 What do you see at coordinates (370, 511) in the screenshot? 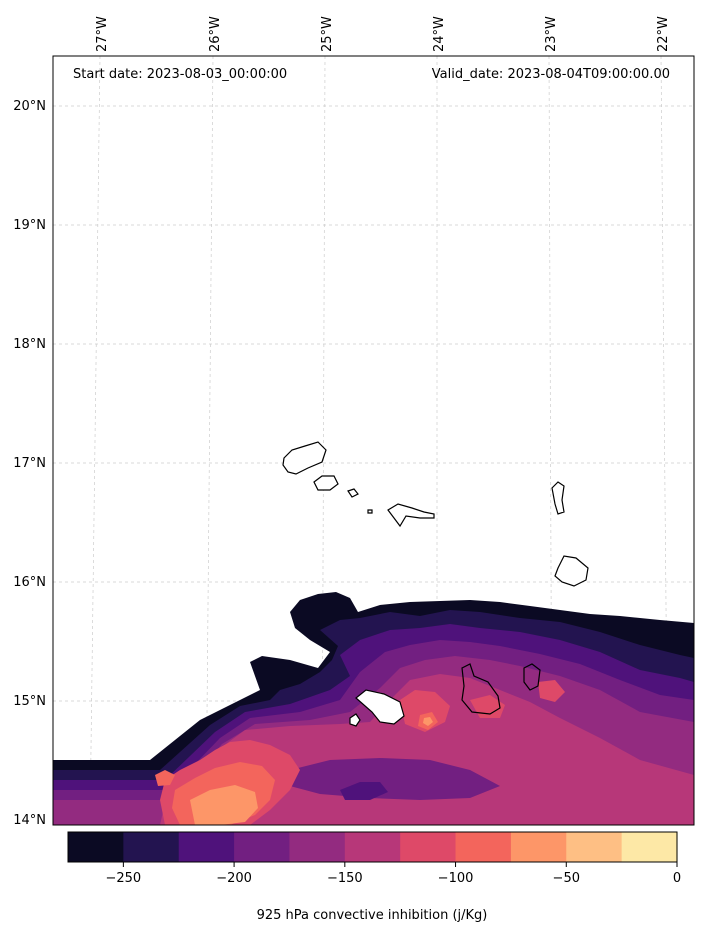
I see `island-raso` at bounding box center [370, 511].